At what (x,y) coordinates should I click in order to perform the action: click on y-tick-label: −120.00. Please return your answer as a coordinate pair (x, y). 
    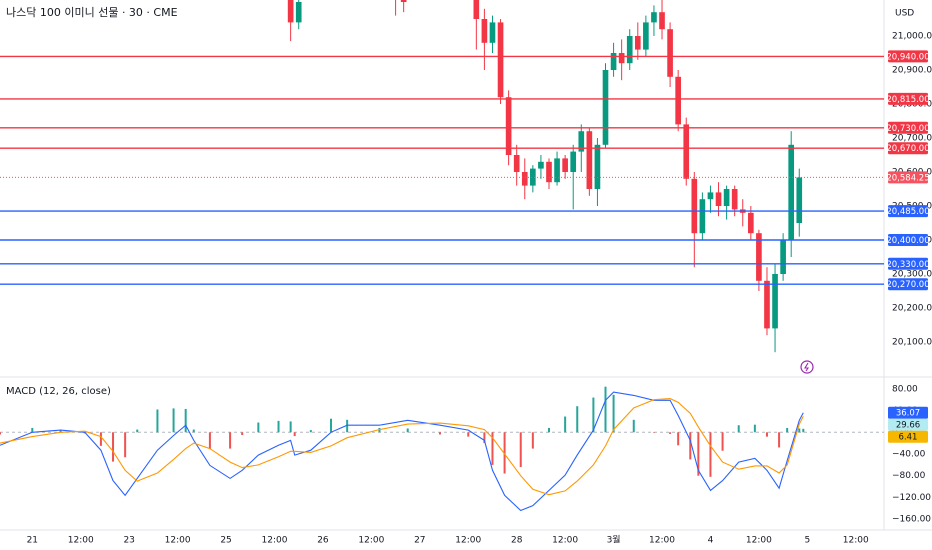
    Looking at the image, I should click on (911, 498).